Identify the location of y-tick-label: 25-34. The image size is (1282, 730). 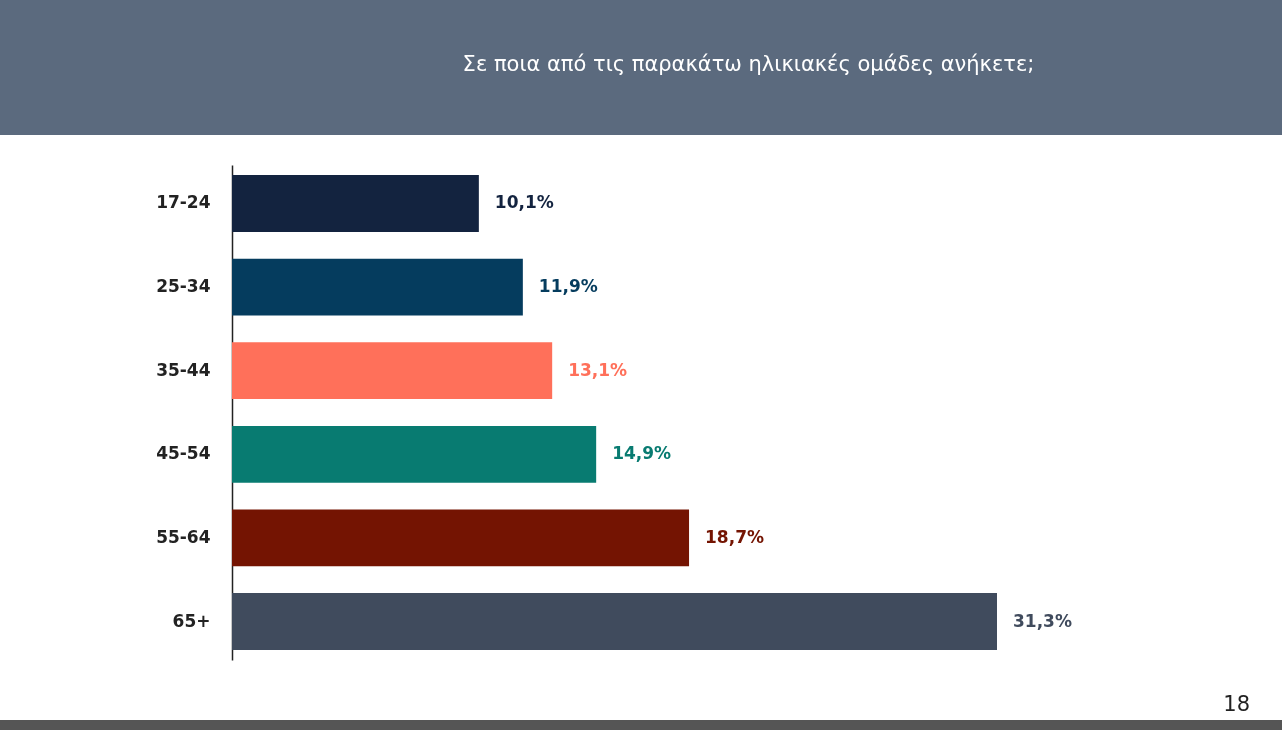
(183, 286).